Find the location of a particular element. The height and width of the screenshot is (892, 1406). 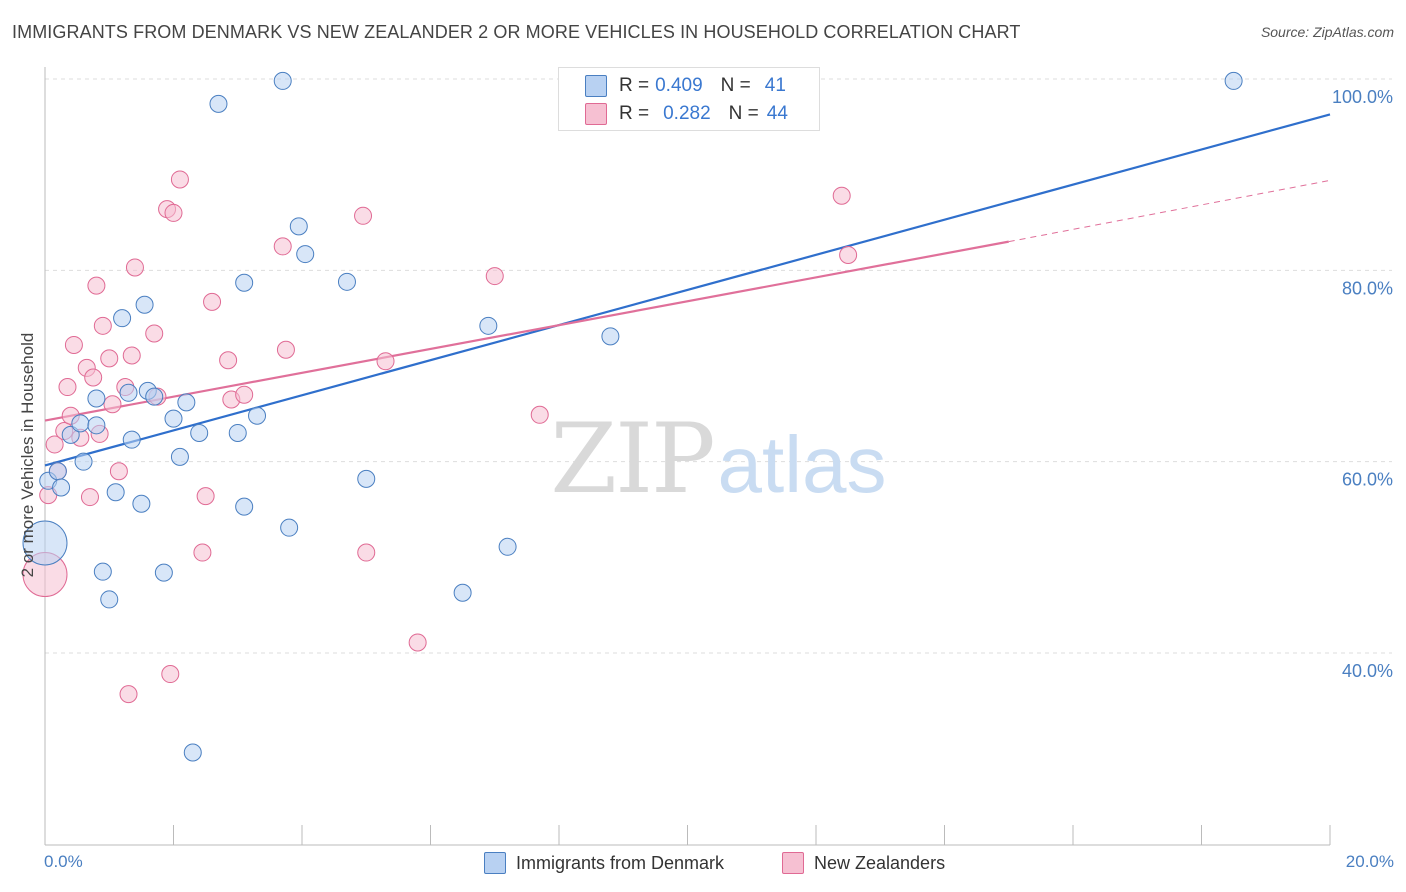

y-tick-label: 40.0% is located at coordinates (1367, 671).